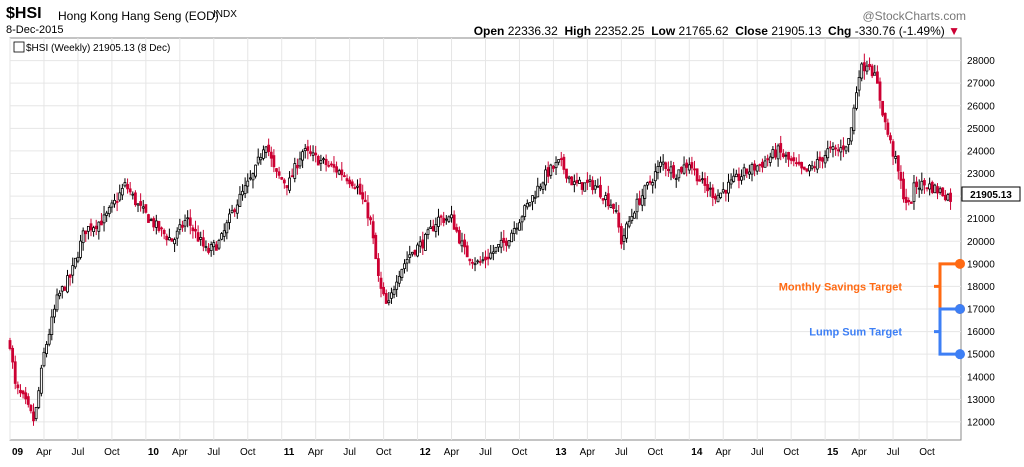 This screenshot has height=467, width=1024. Describe the element at coordinates (872, 309) in the screenshot. I see `targets: Monthly Savings Target Lump Sum Target` at that location.